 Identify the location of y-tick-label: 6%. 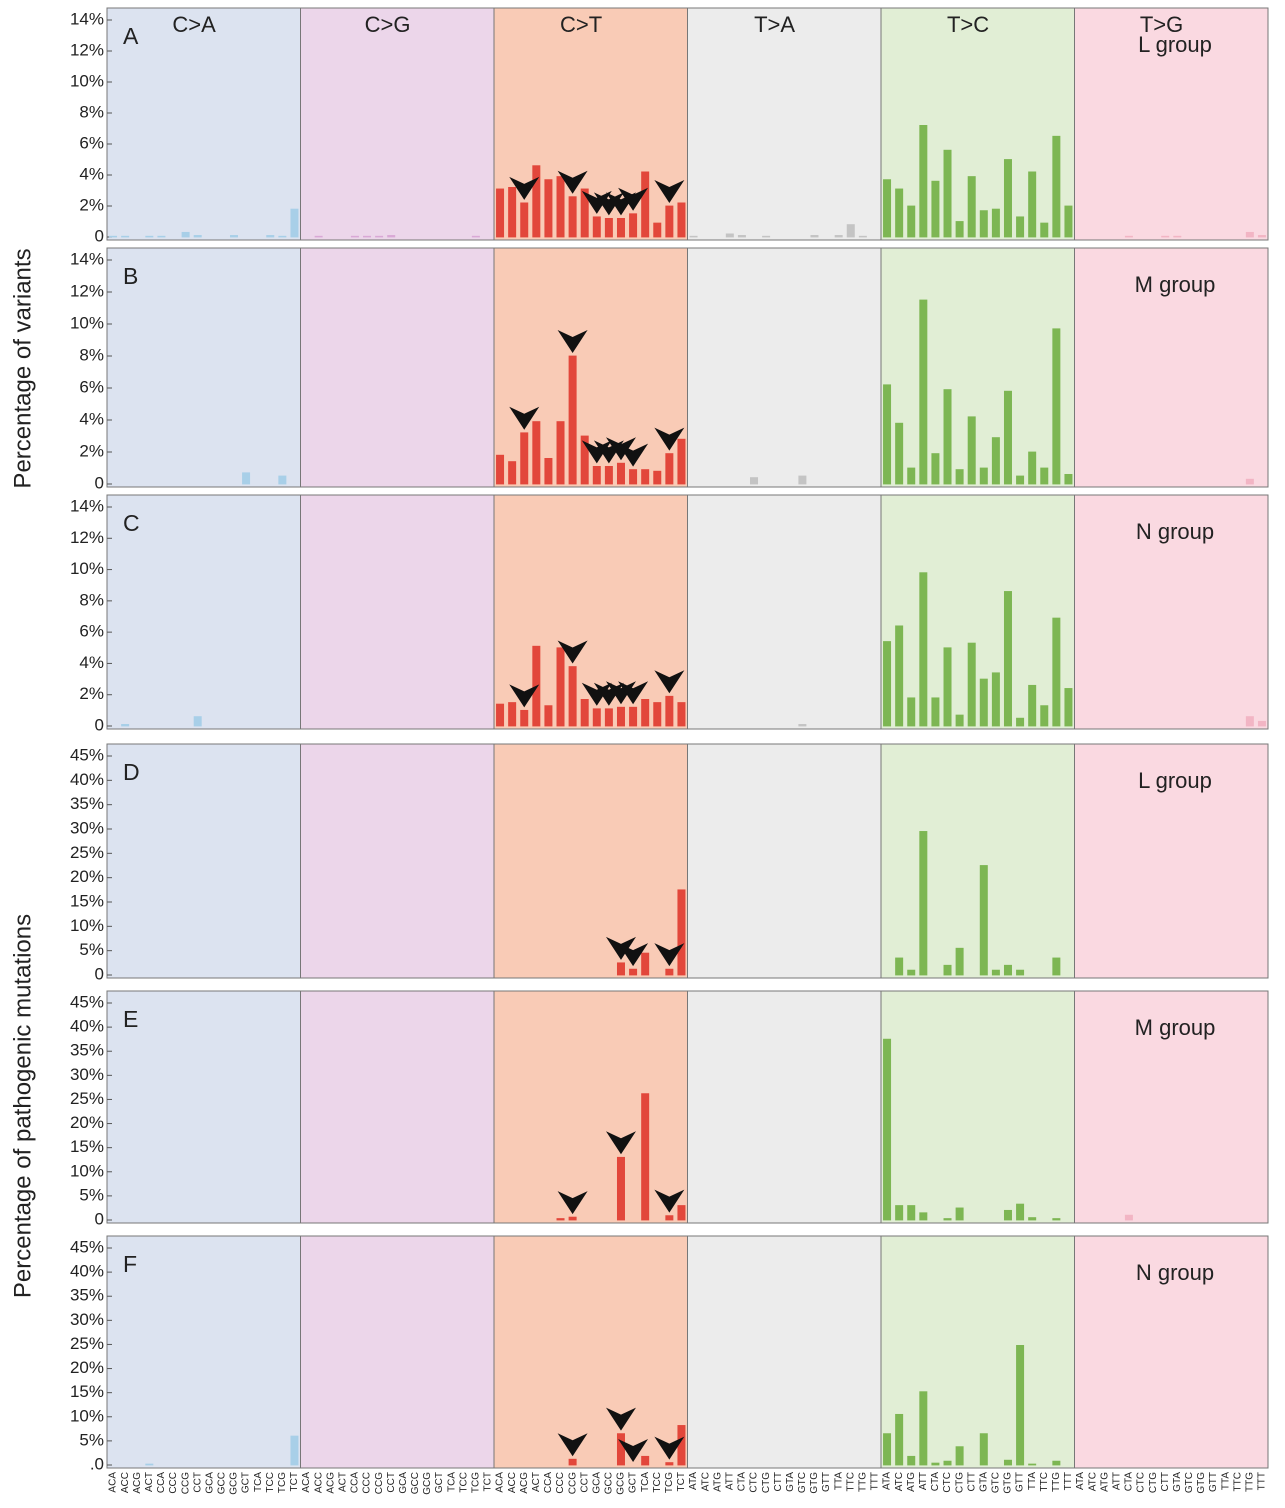
(91, 631).